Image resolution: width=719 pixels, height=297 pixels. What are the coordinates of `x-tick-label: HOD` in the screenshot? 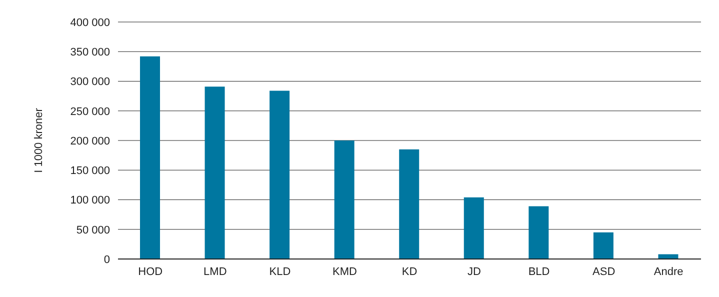 It's located at (150, 272).